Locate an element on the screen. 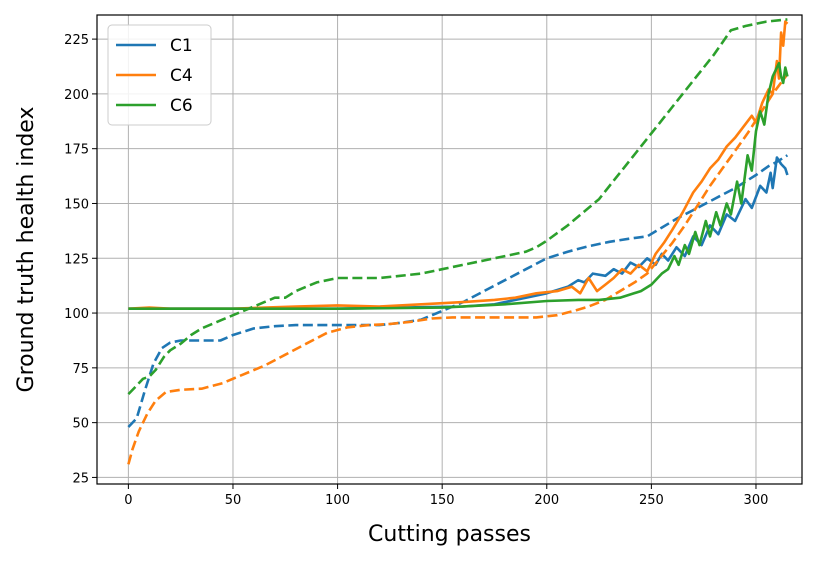  y-tick-label: 175 is located at coordinates (76, 150).